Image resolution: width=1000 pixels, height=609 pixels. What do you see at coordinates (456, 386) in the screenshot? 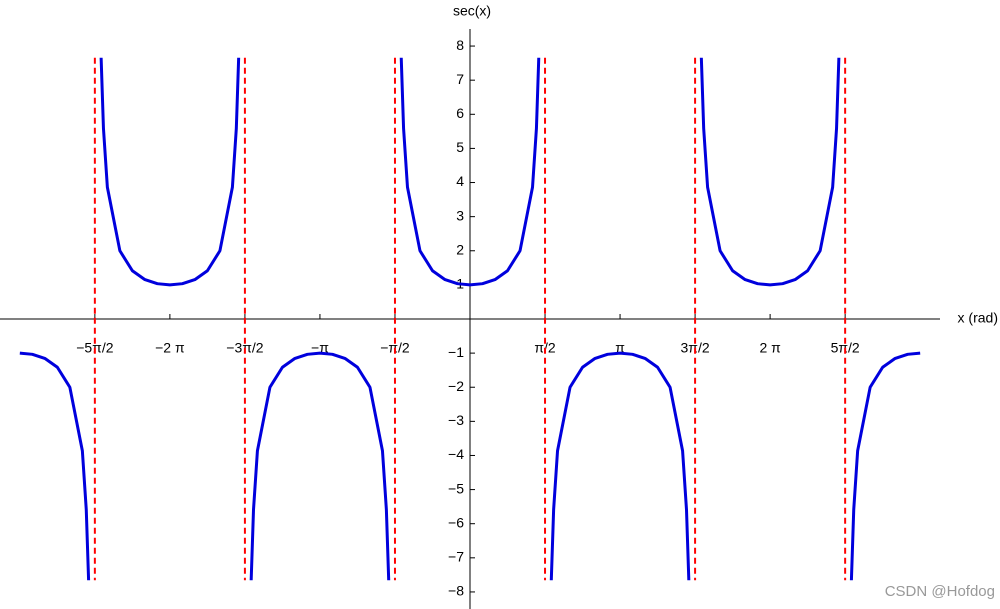
I see `y-tick-label: −2` at bounding box center [456, 386].